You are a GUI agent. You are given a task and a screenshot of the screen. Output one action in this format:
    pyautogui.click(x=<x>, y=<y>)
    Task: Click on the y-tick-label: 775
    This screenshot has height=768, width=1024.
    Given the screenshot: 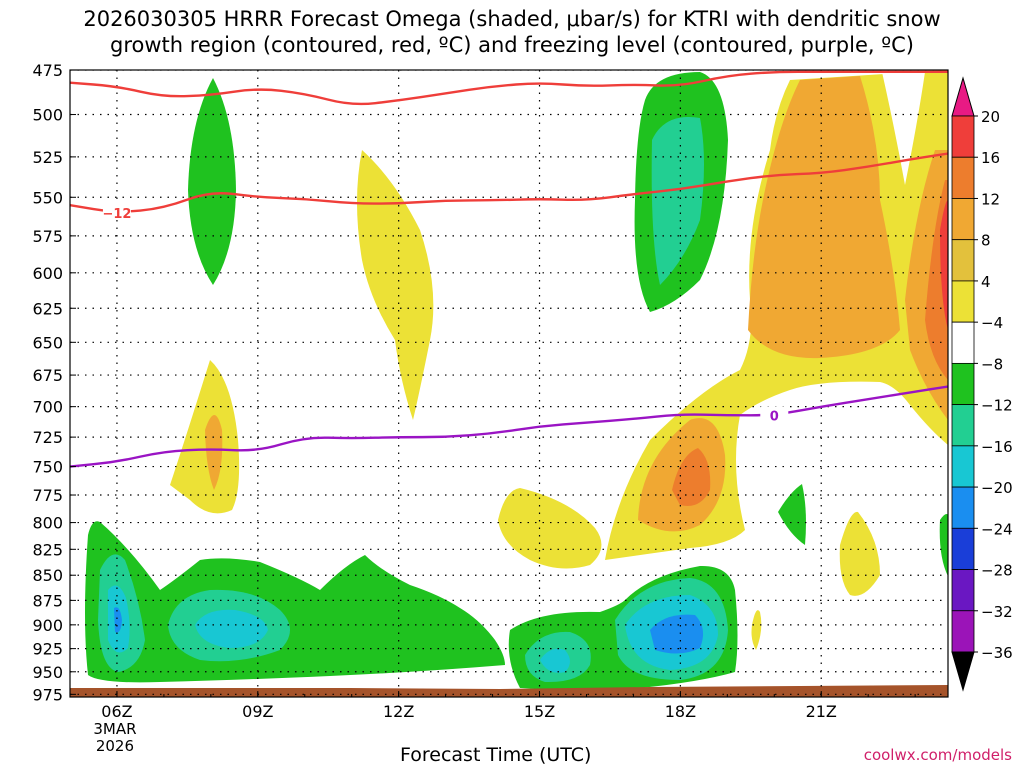 What is the action you would take?
    pyautogui.click(x=47, y=495)
    